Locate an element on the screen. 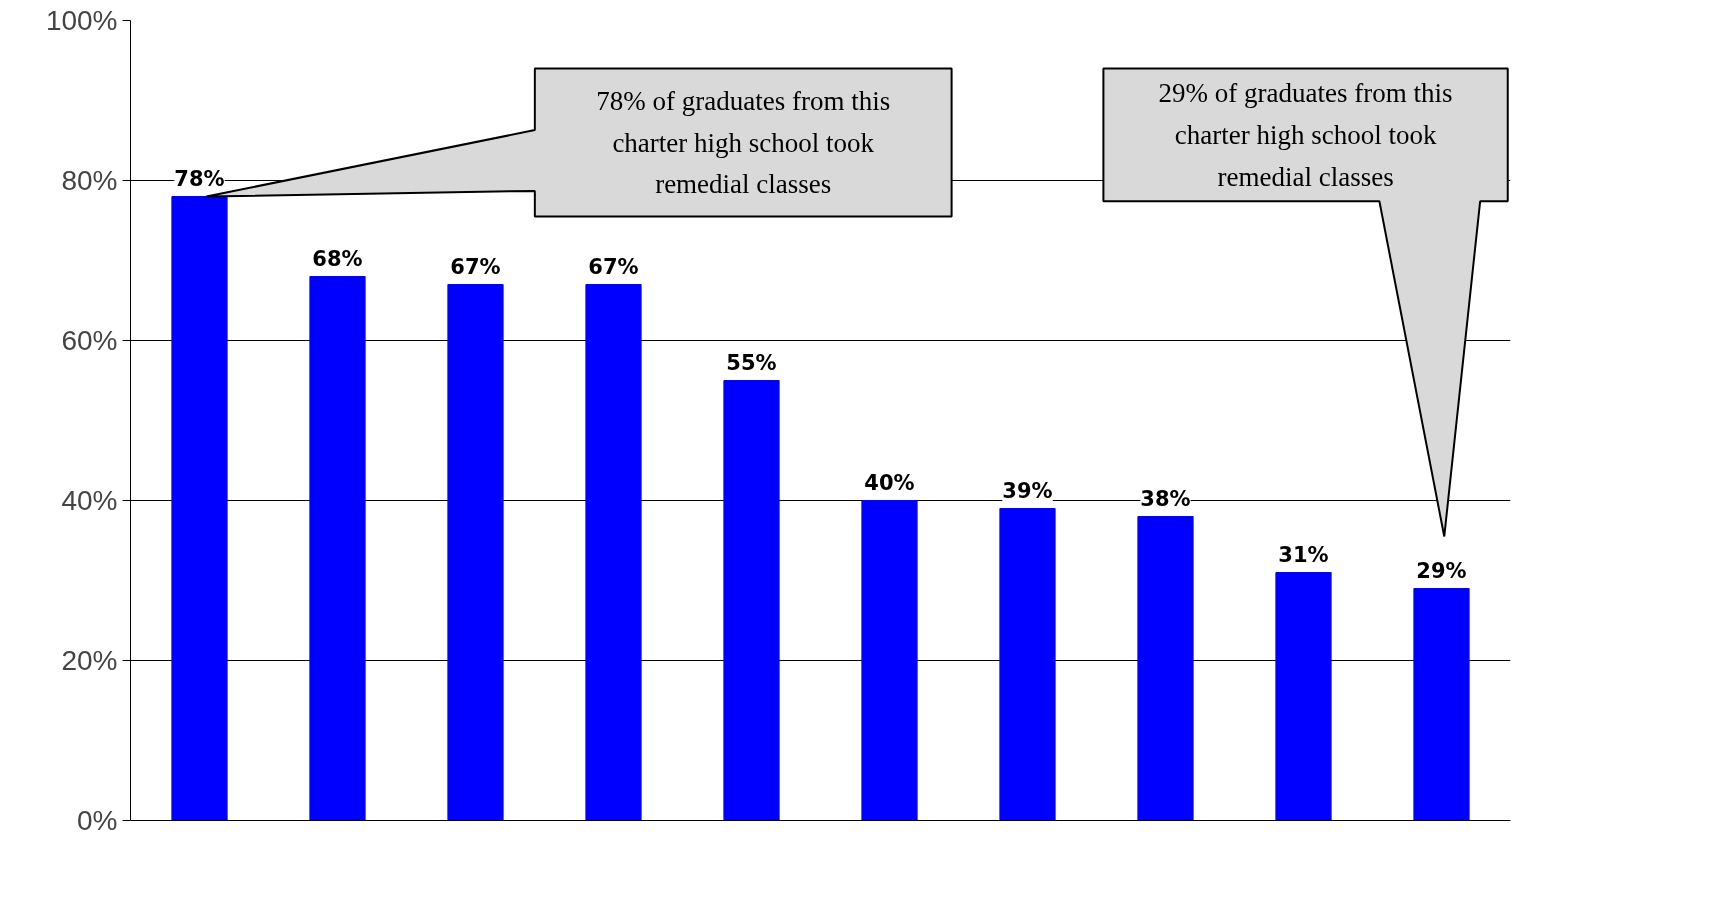  data-label: 29% is located at coordinates (1441, 570).